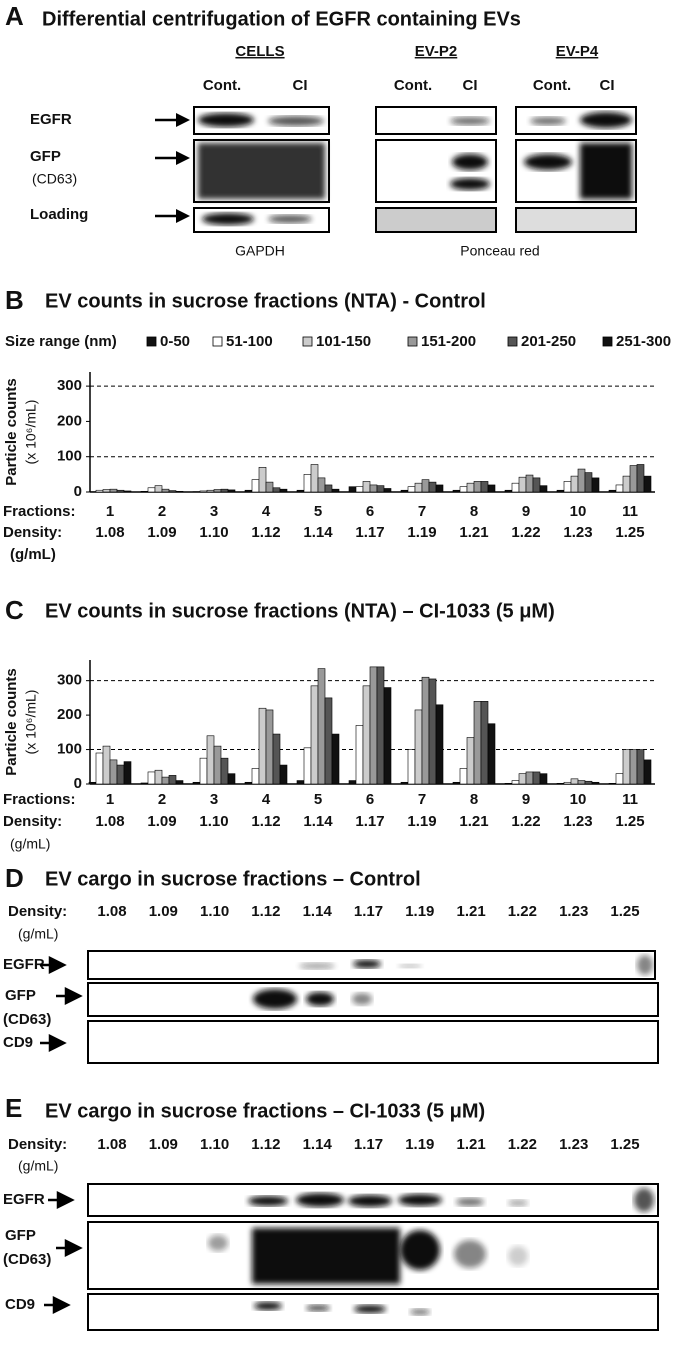  Describe the element at coordinates (20, 1235) in the screenshot. I see `row-label: GFP` at that location.